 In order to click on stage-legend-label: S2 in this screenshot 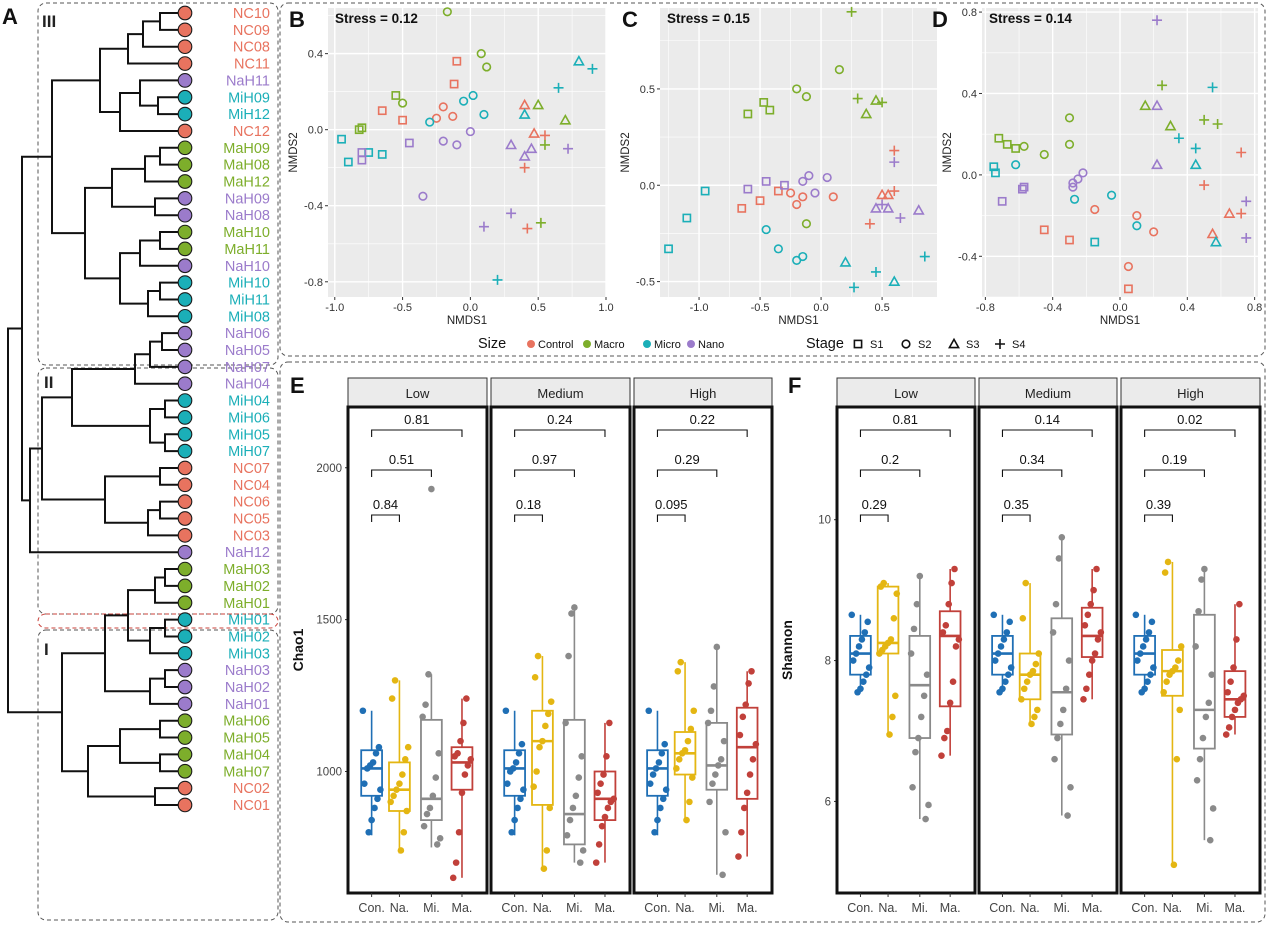, I will do `click(924, 345)`.